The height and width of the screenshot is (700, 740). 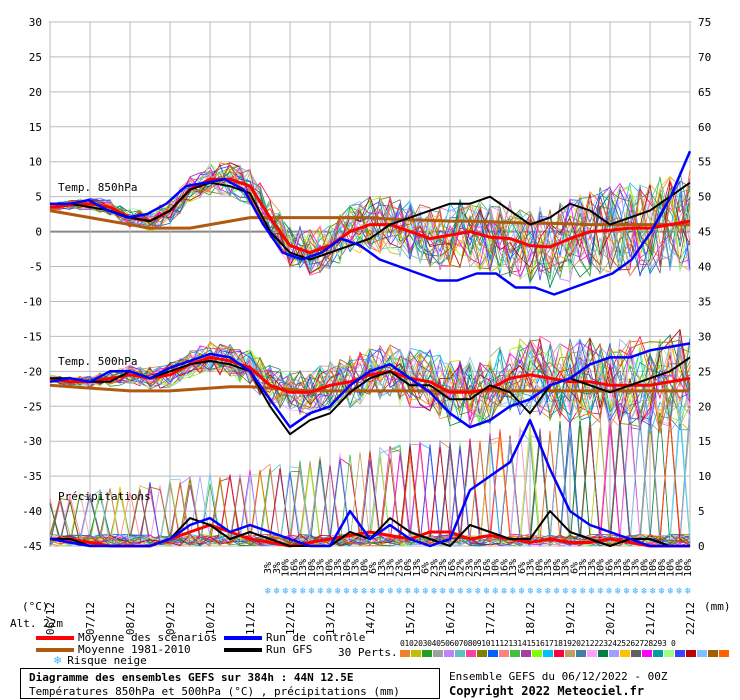 What do you see at coordinates (370, 618) in the screenshot?
I see `x-tick-label: 14/12` at bounding box center [370, 618].